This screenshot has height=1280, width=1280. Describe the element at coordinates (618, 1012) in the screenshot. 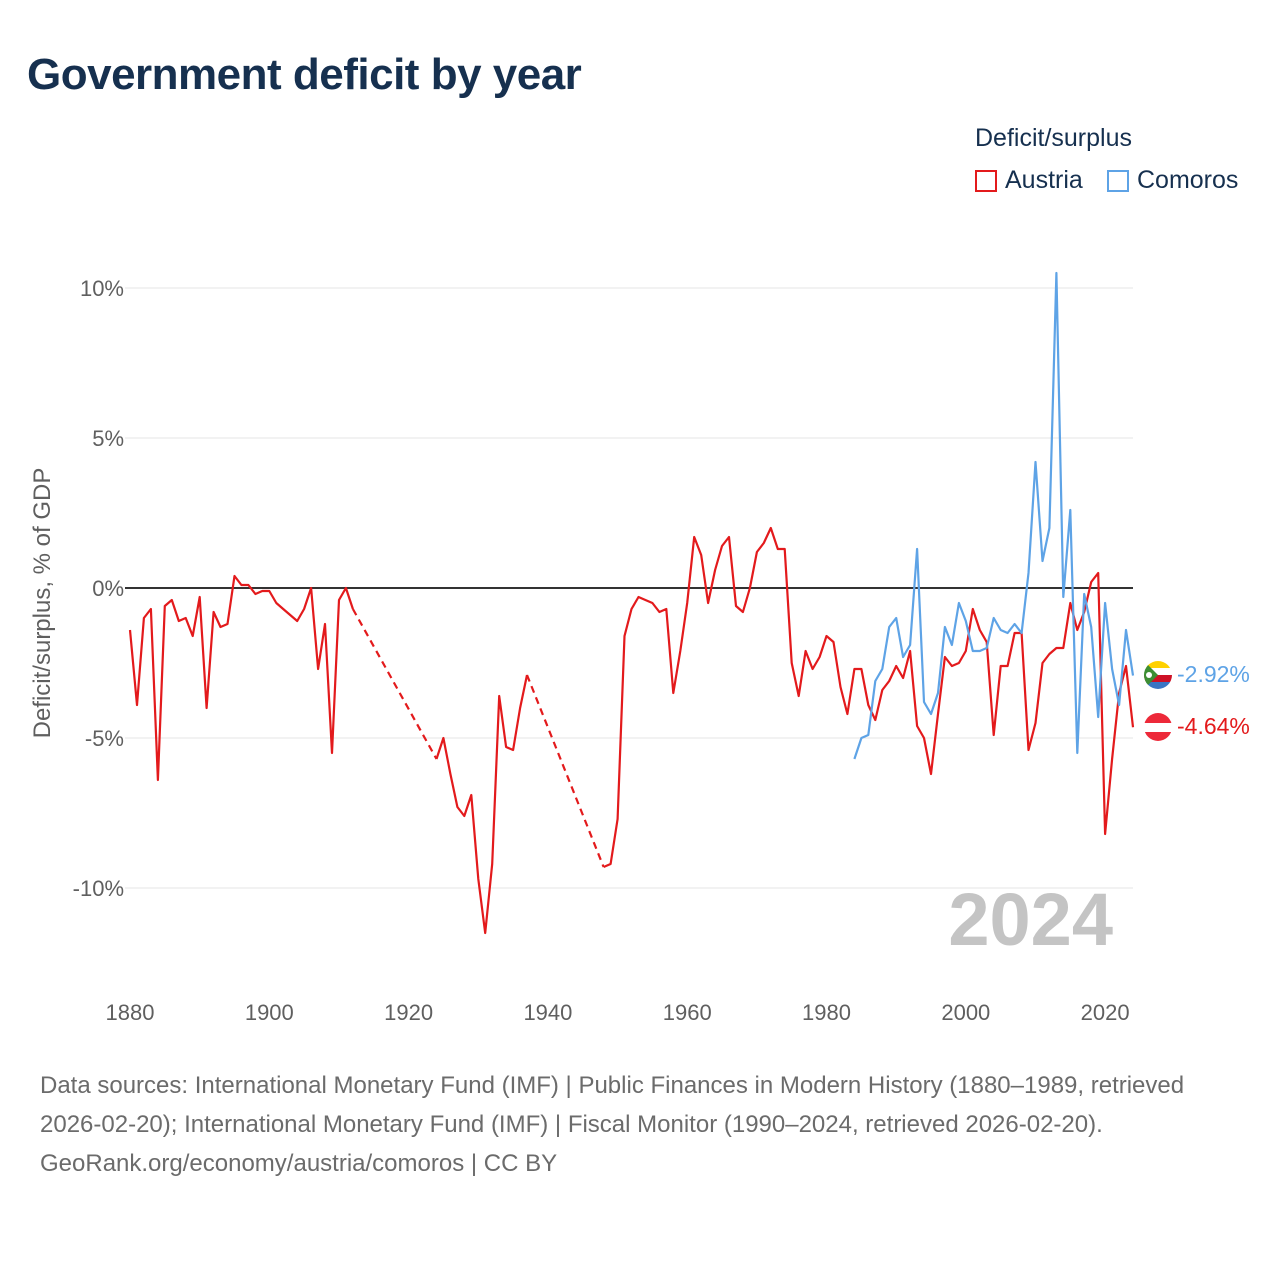

I see `x-axis-ticks: 1880 1900 1920 1940 1960 1980 2000 2020` at that location.